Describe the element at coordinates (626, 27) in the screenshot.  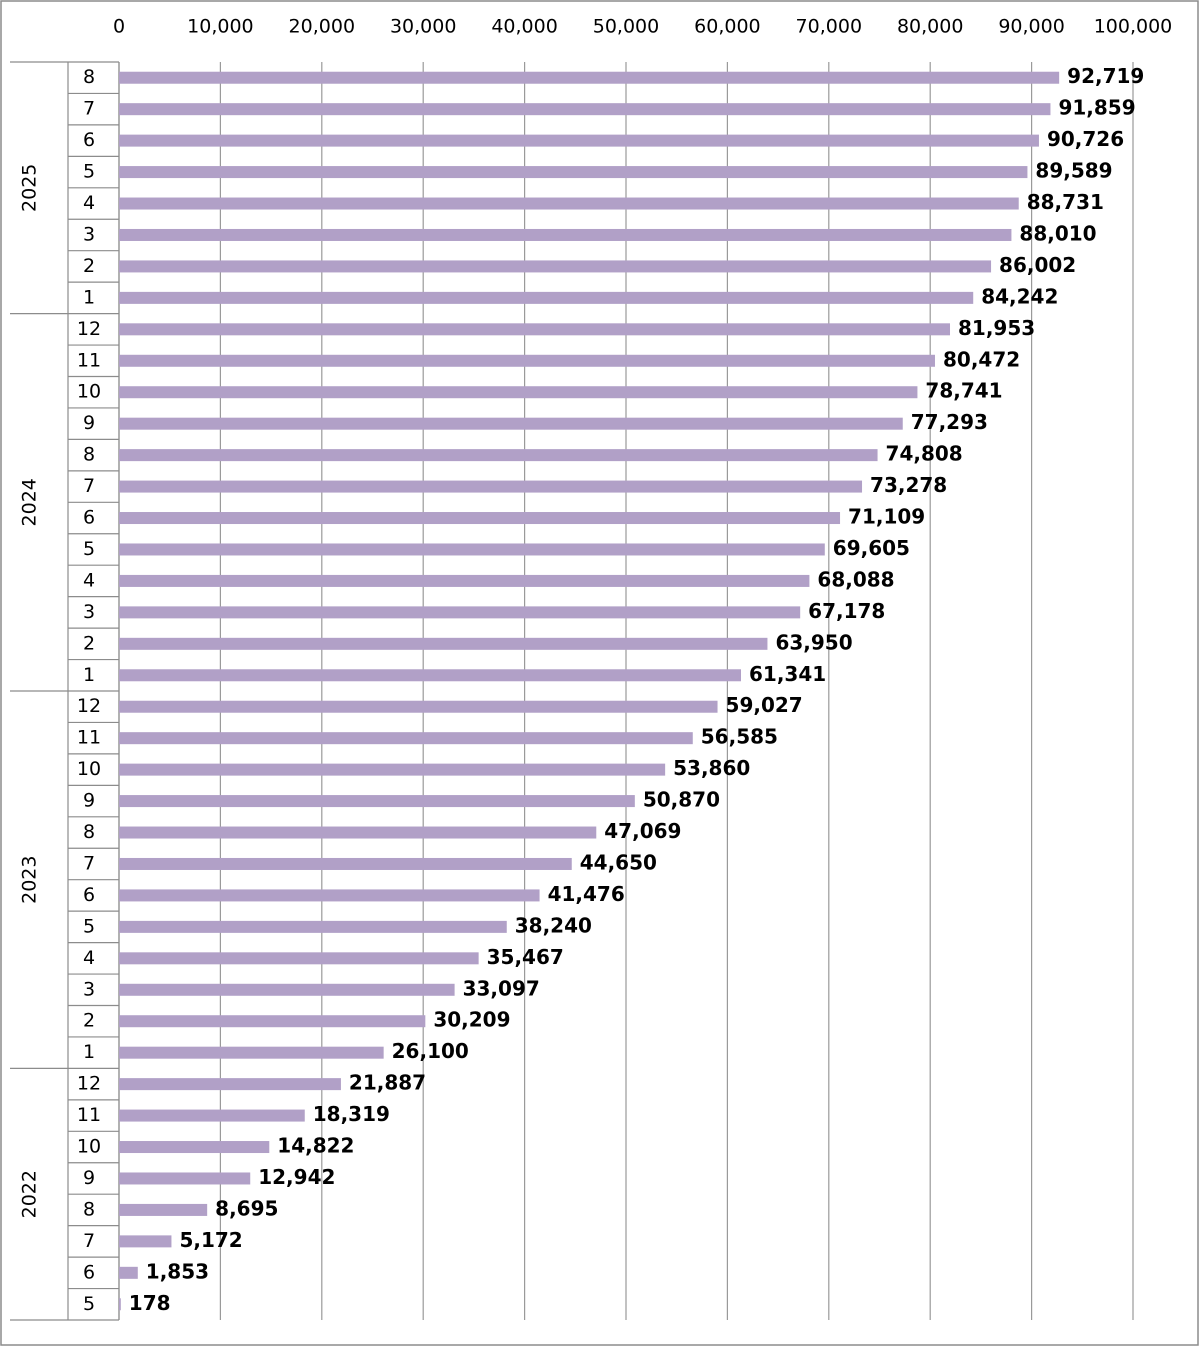
I see `x-tick-label: 50,000` at that location.